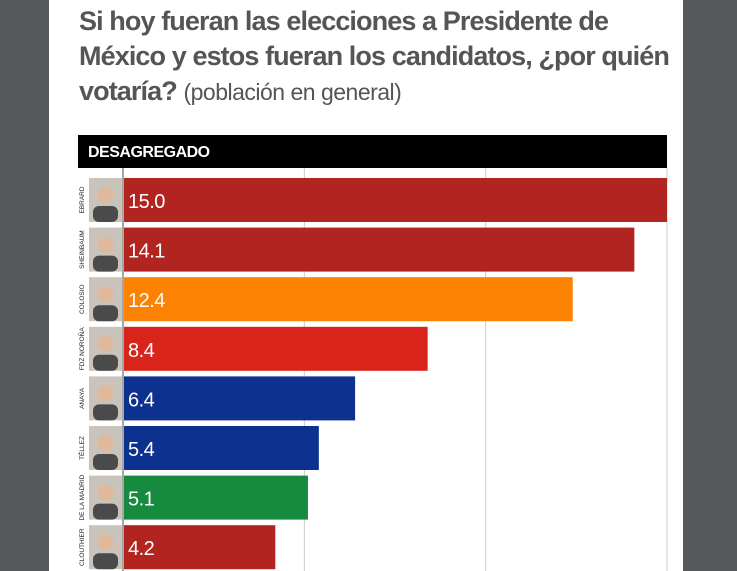 The width and height of the screenshot is (737, 571). Describe the element at coordinates (82, 299) in the screenshot. I see `category-label: COLOSIO` at that location.